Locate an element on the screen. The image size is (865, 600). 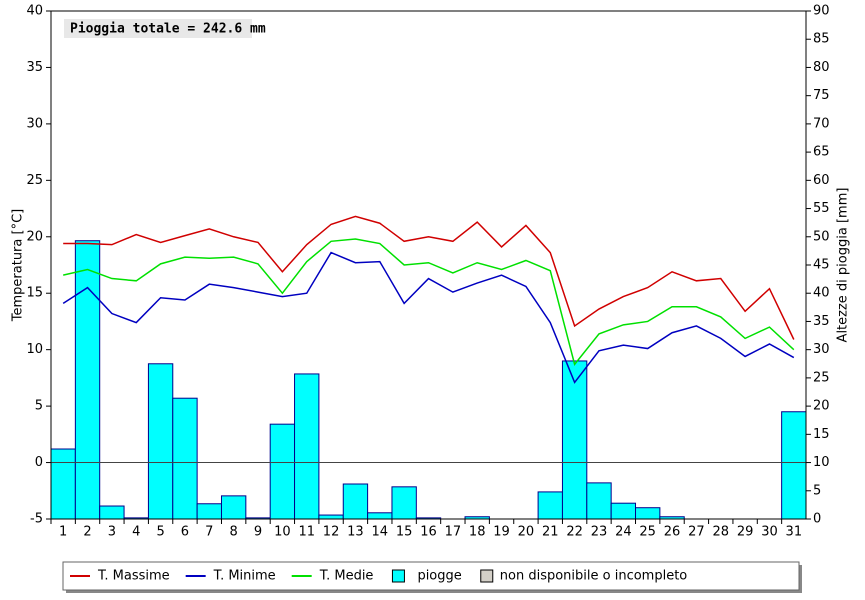
y2-tick-label: 35 is located at coordinates (821, 321).